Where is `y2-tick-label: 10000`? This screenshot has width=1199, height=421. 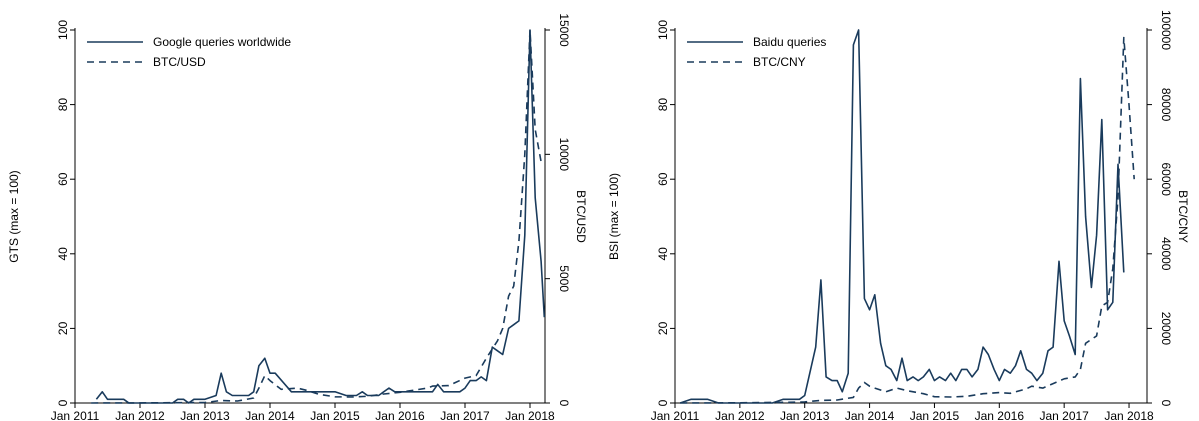 y2-tick-label: 10000 is located at coordinates (564, 155).